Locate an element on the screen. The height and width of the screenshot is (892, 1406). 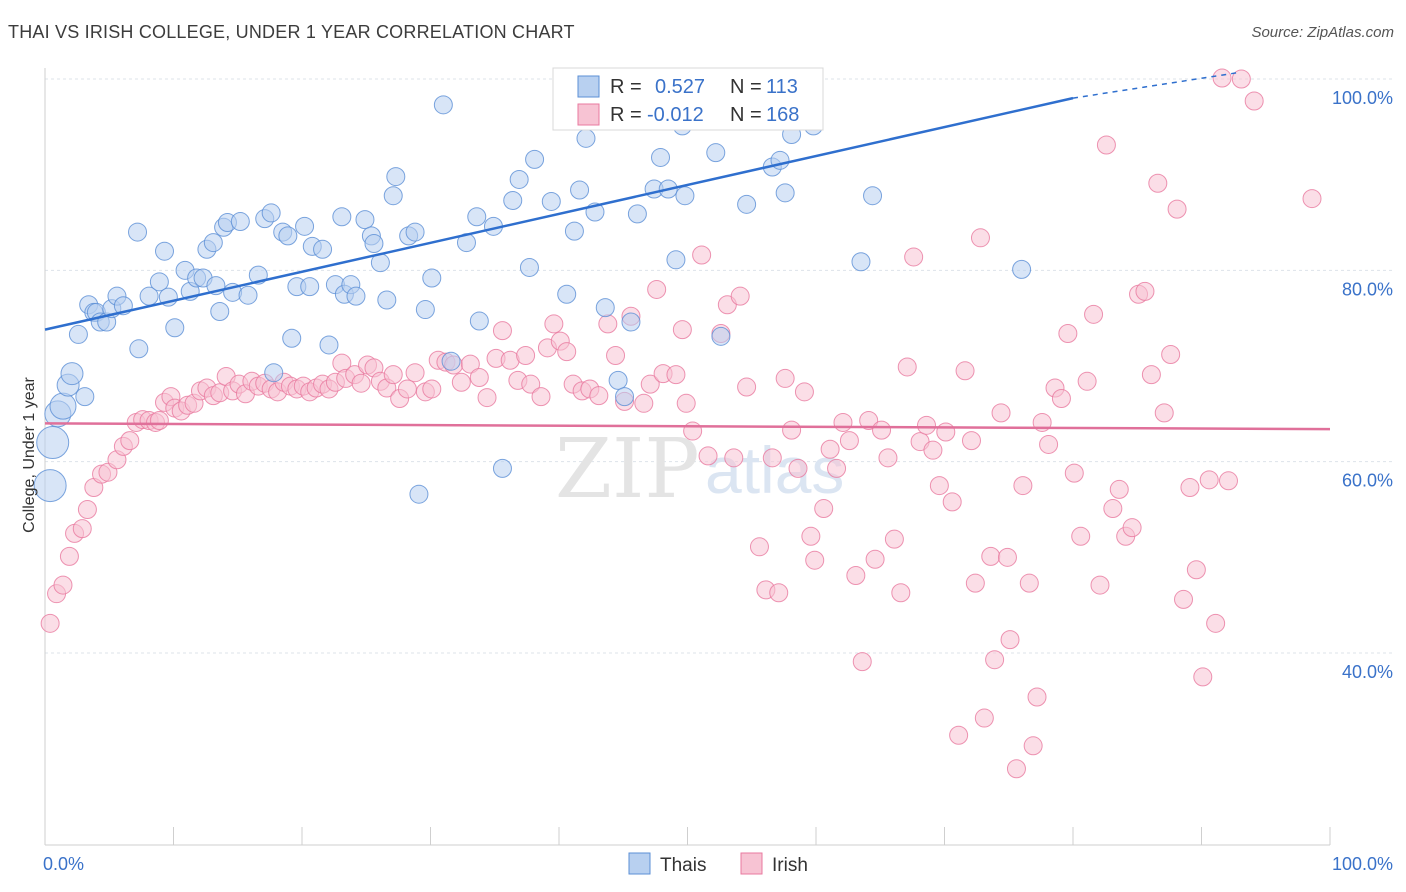
legend-n-value-thais: 113 is located at coordinates (782, 87).